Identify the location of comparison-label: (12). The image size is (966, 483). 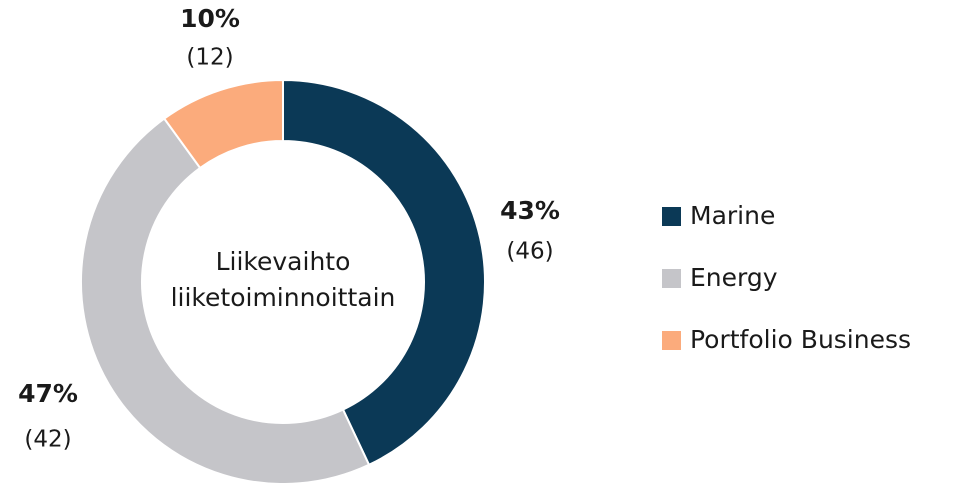
(209, 58).